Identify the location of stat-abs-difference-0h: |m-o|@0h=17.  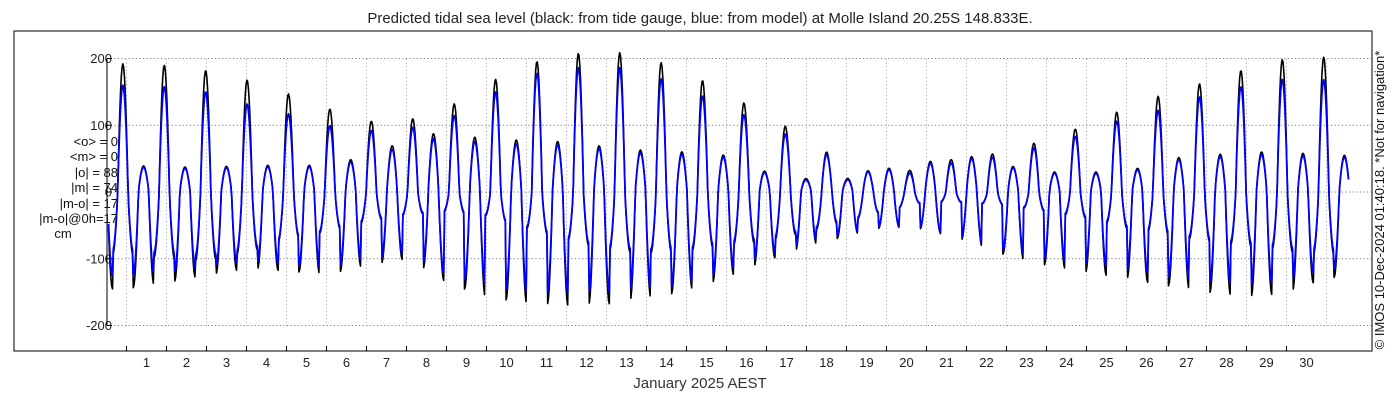
(78, 219).